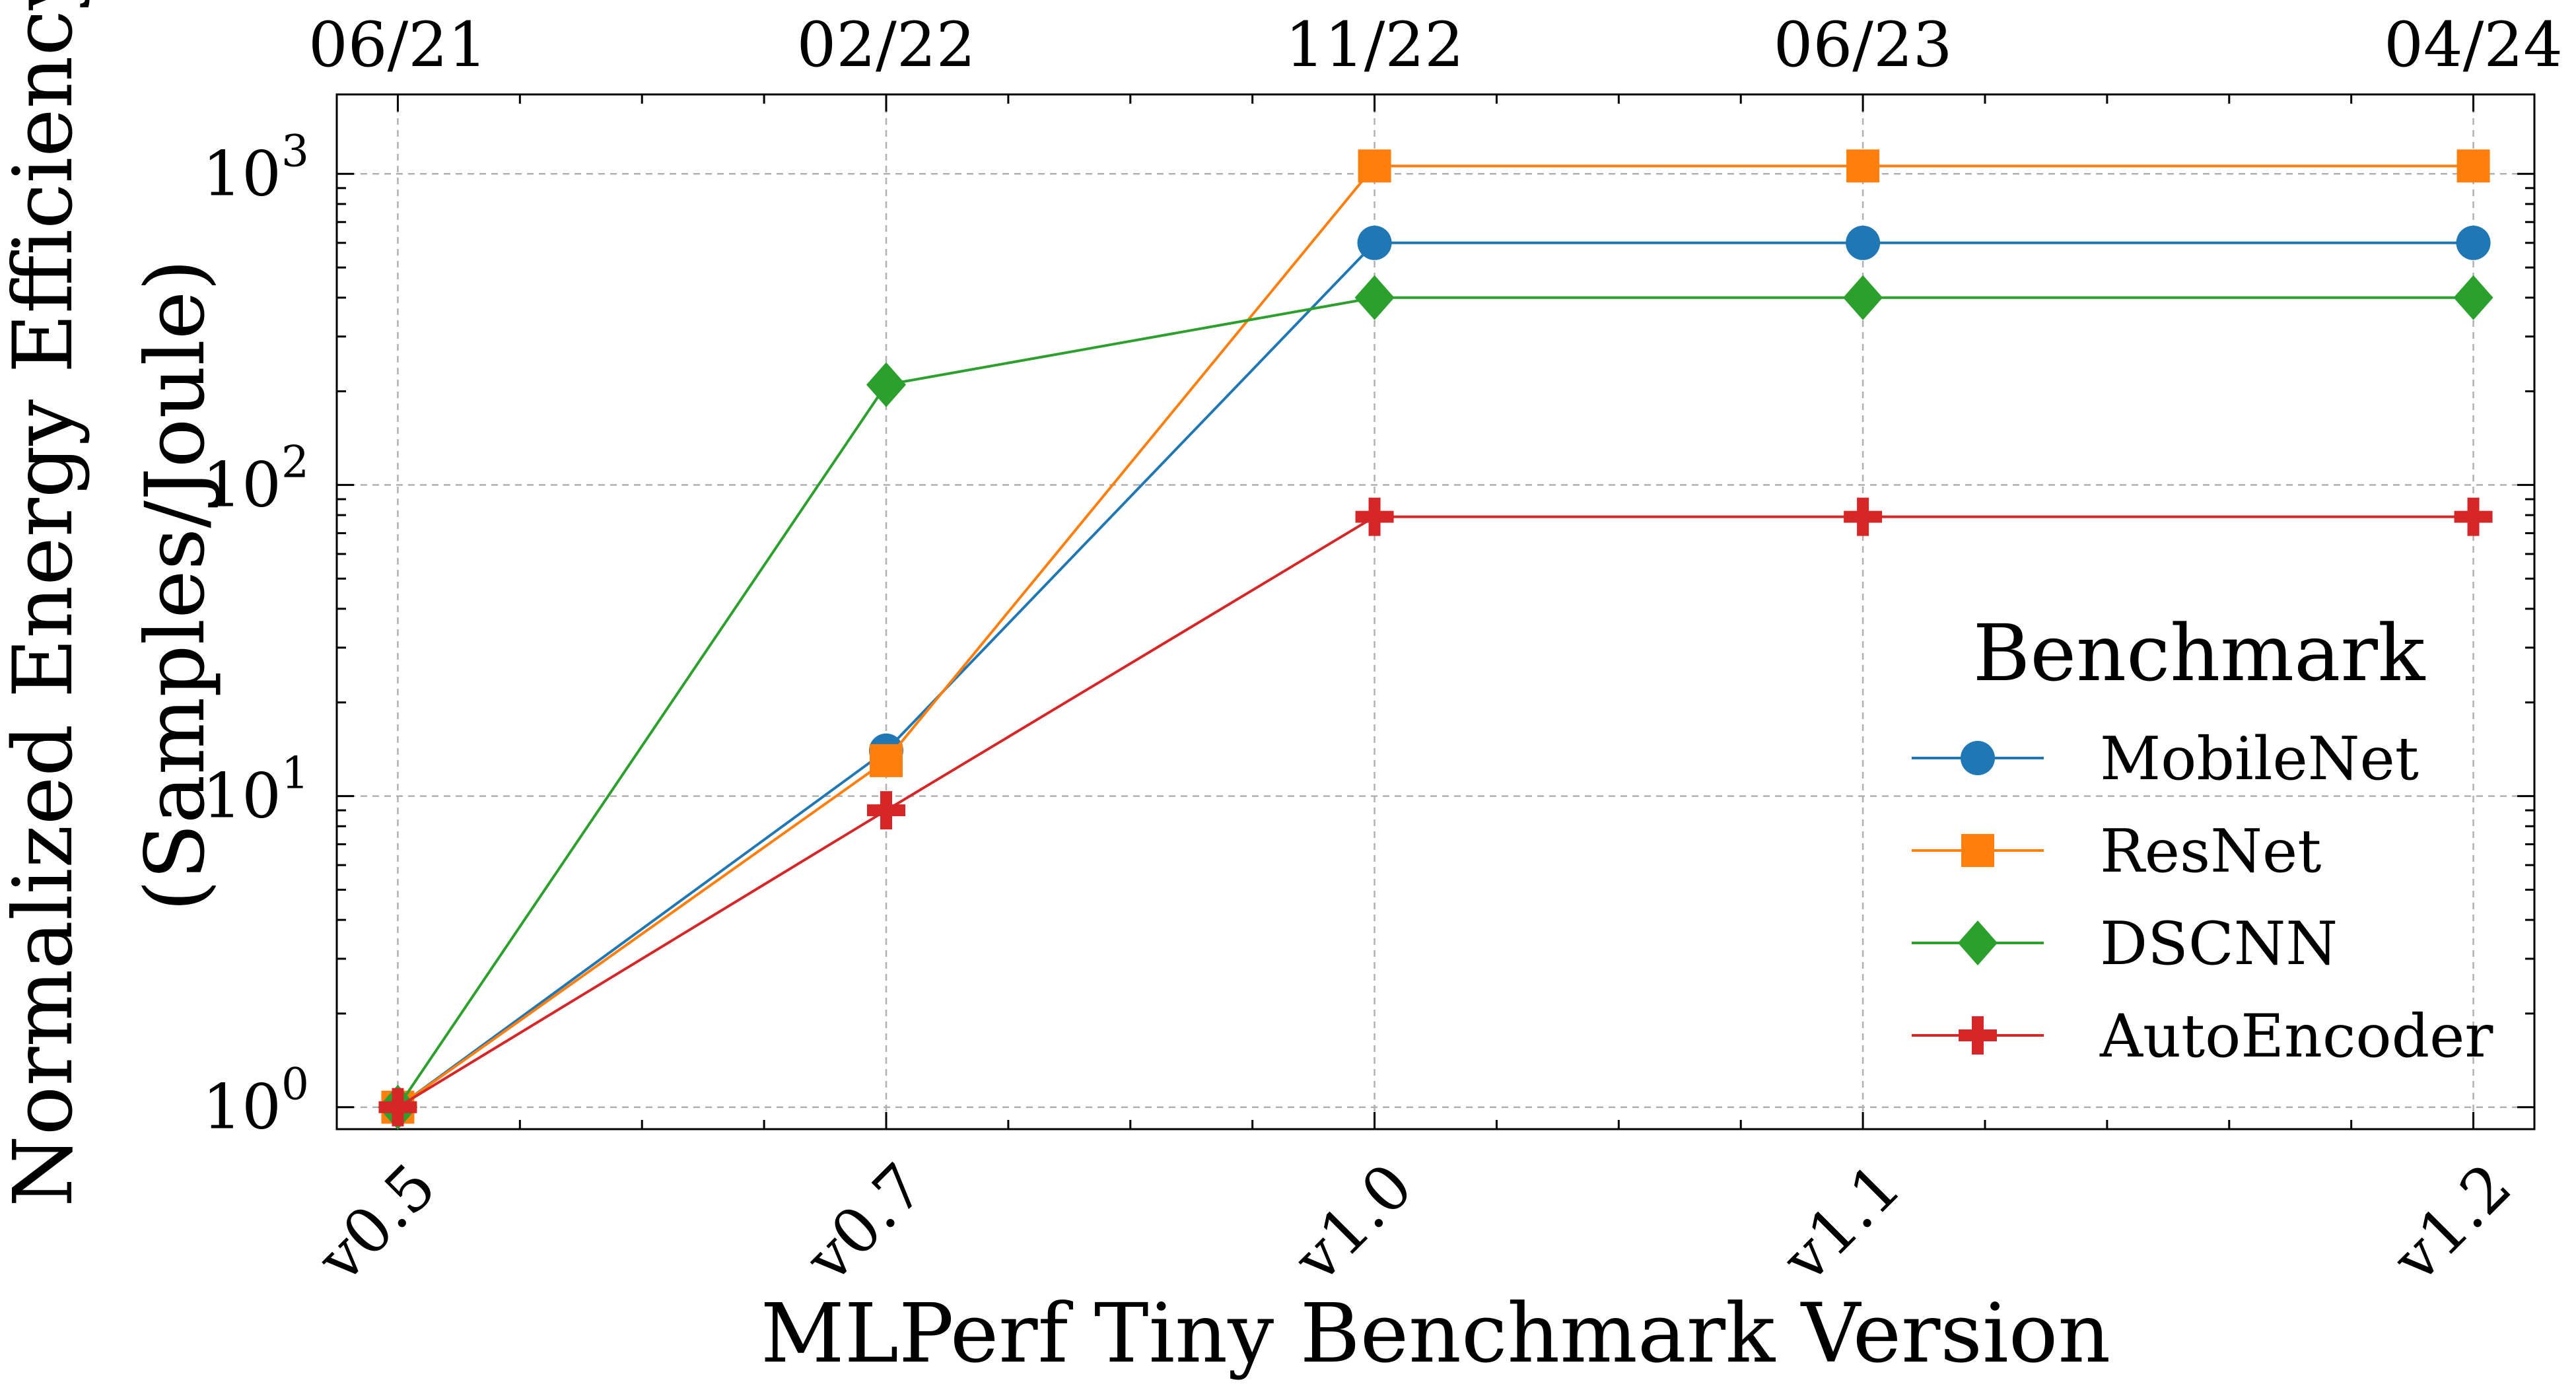 Image resolution: width=2576 pixels, height=1388 pixels. Describe the element at coordinates (295, 150) in the screenshot. I see `y-tick-exponent: 3` at that location.